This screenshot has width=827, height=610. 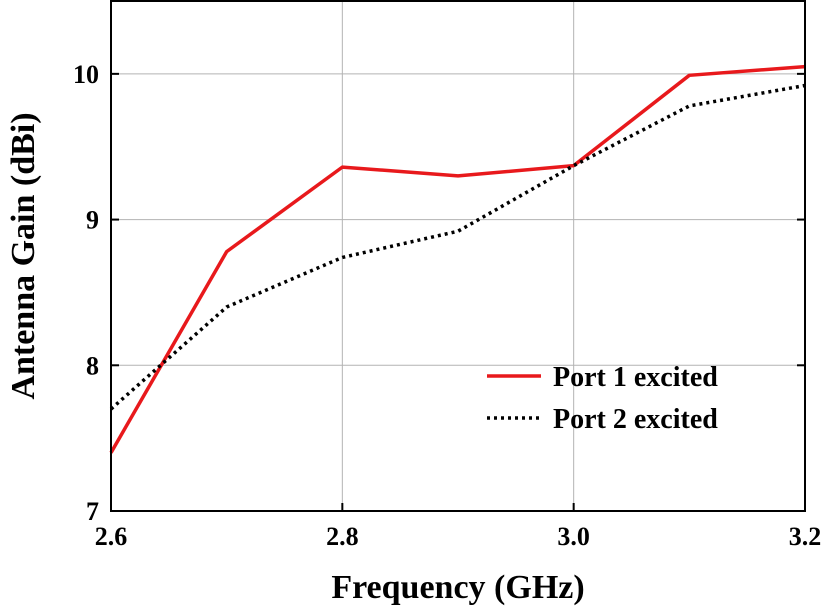 I want to click on y-tick-label: 7, so click(x=92, y=511).